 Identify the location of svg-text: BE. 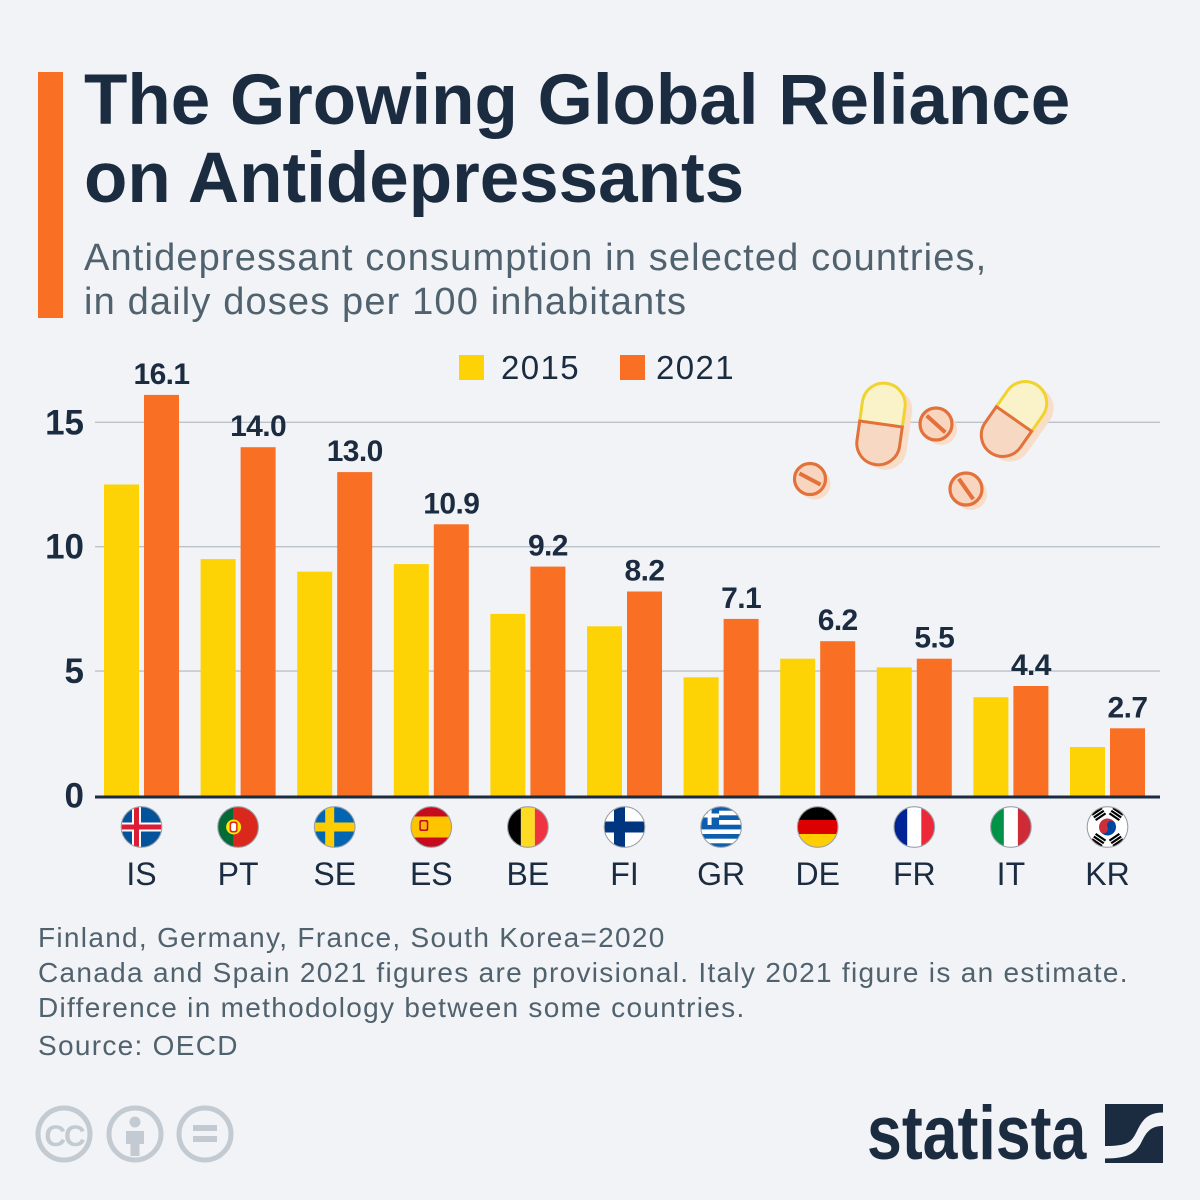
(528, 874).